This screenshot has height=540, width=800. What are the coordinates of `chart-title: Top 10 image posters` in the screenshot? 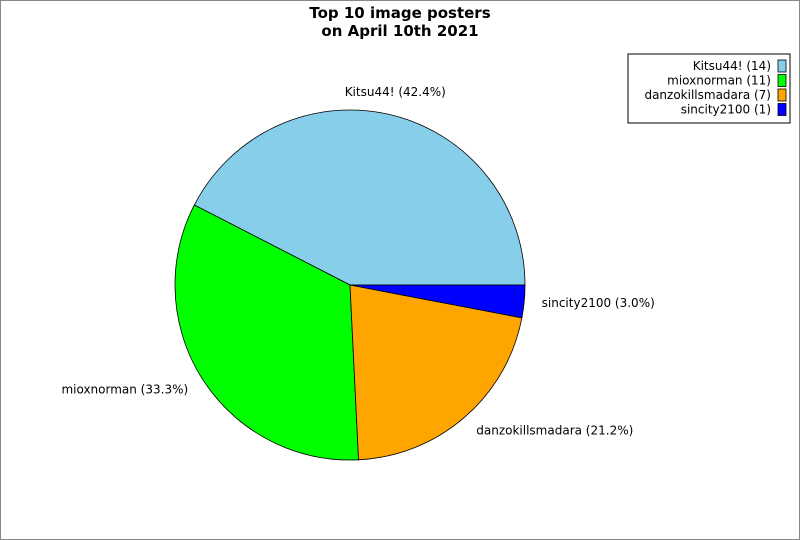 It's located at (399, 13).